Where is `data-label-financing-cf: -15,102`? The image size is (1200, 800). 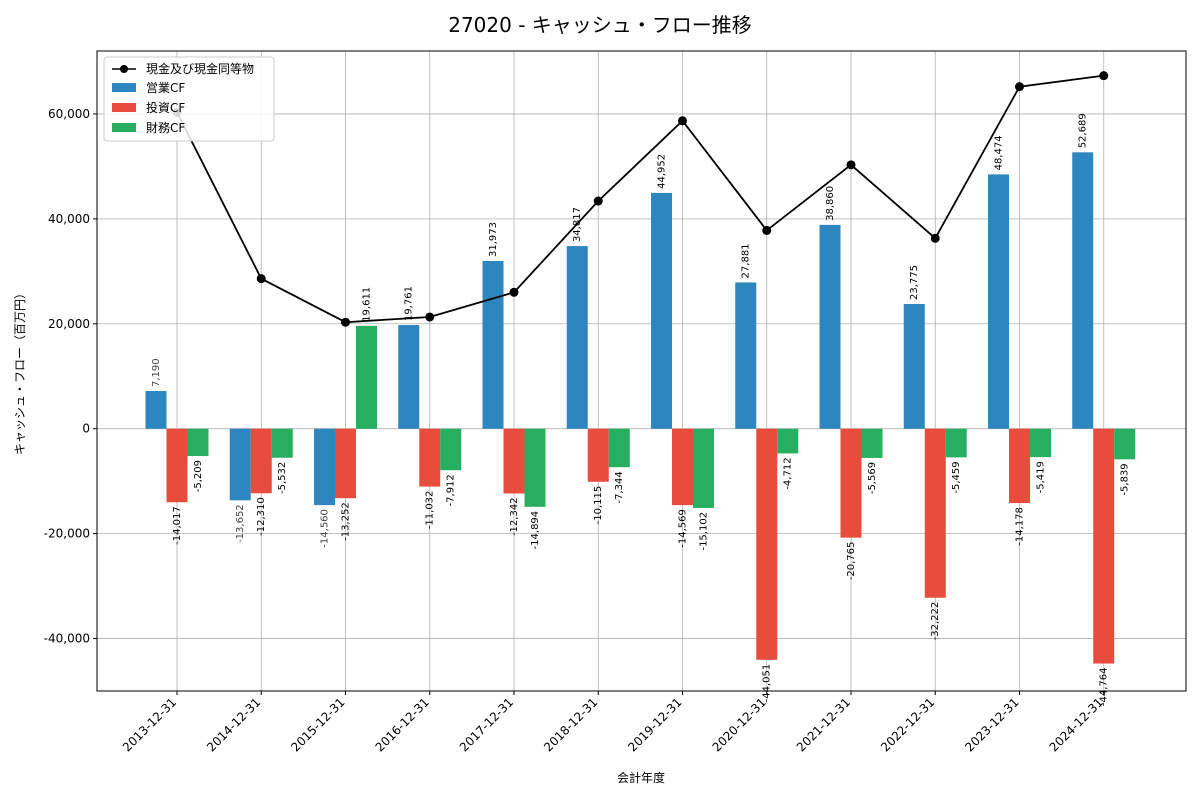
data-label-financing-cf: -15,102 is located at coordinates (704, 531).